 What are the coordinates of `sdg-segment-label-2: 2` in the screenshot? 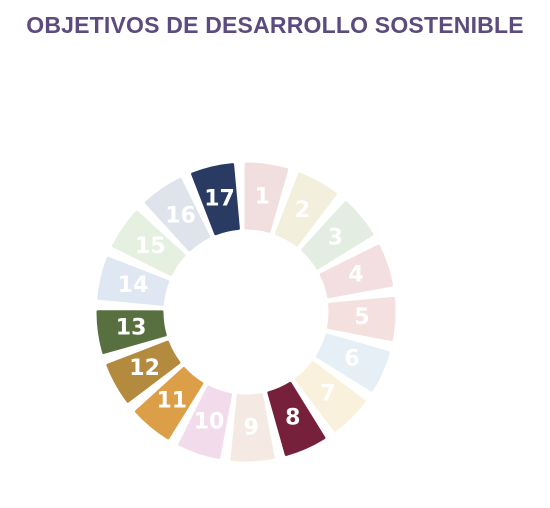 It's located at (302, 210).